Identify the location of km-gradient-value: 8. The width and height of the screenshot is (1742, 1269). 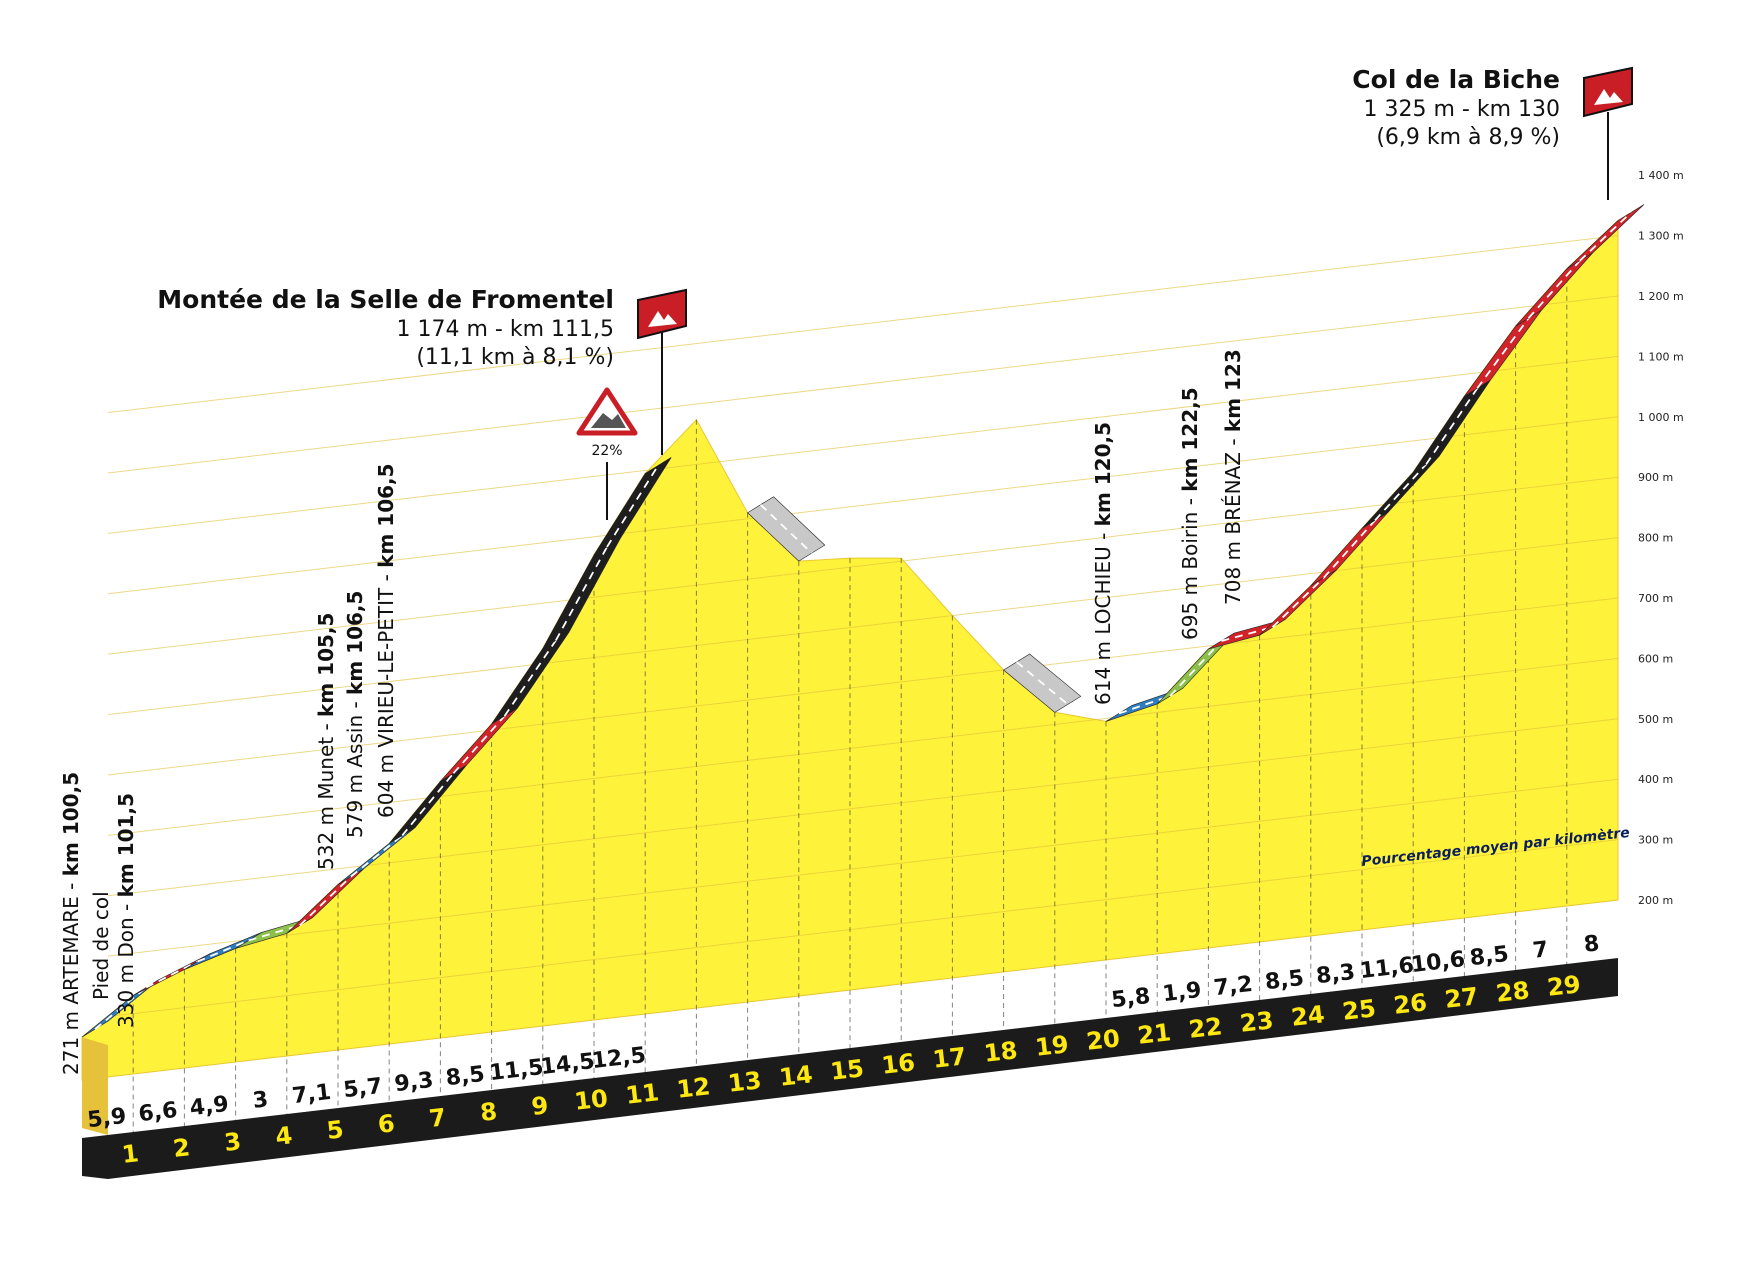
(1592, 944).